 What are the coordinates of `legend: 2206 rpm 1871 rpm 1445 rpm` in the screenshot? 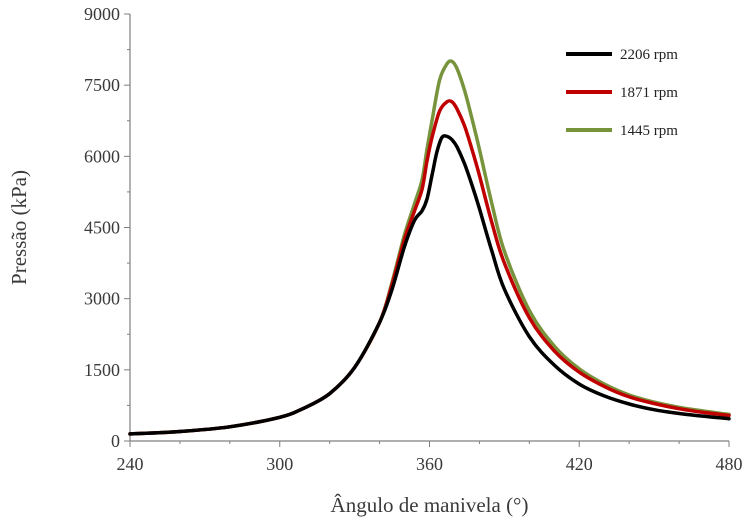 It's located at (622, 93).